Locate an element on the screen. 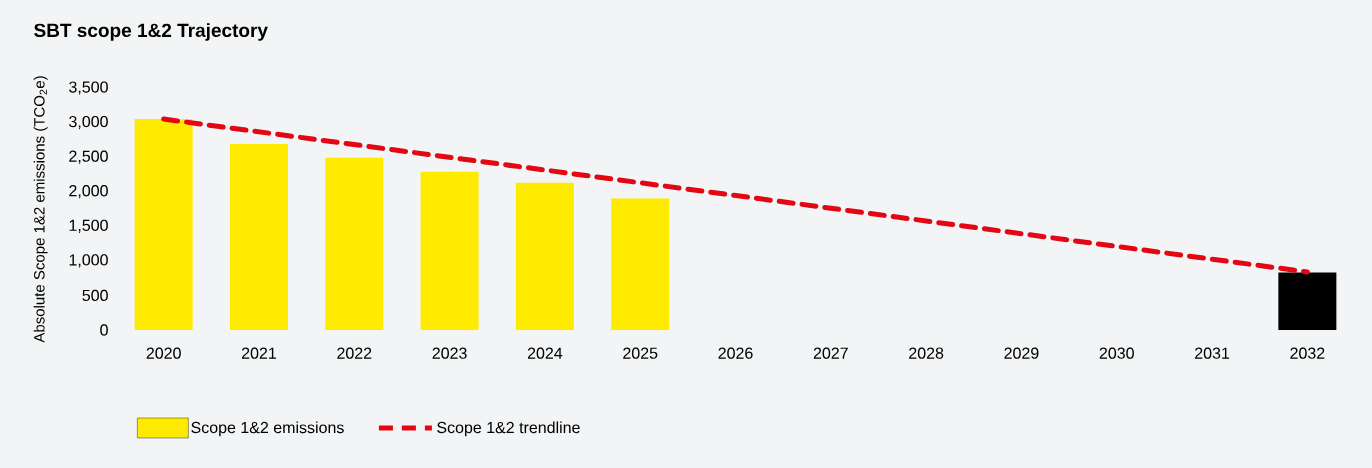 This screenshot has width=1372, height=468. x-tick-label: 2020 is located at coordinates (163, 353).